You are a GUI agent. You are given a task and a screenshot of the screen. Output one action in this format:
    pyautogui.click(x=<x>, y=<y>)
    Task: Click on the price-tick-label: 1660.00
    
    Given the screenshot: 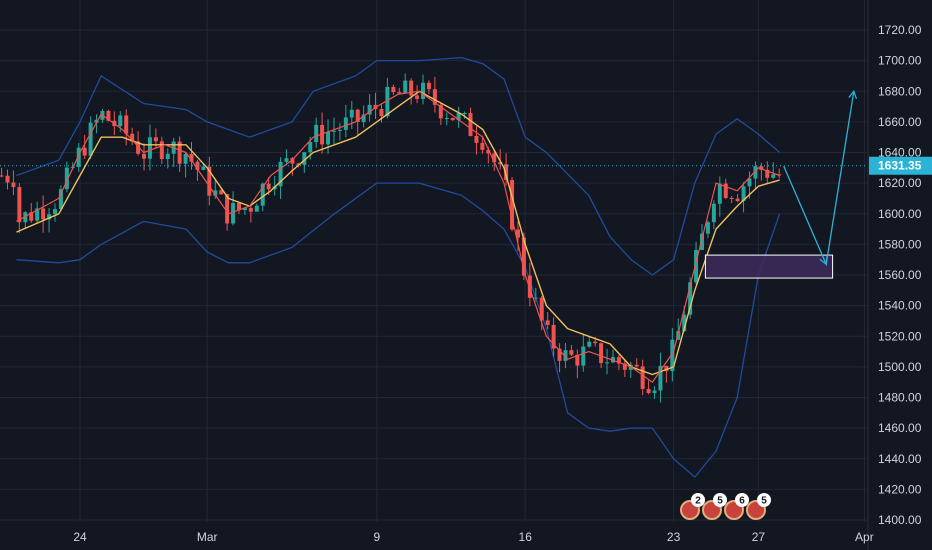 What is the action you would take?
    pyautogui.click(x=900, y=122)
    